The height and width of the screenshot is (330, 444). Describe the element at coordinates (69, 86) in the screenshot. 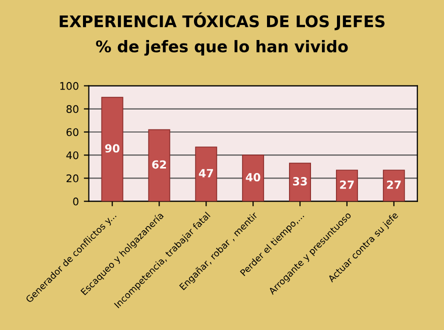

I see `y-tick-label: 100` at that location.